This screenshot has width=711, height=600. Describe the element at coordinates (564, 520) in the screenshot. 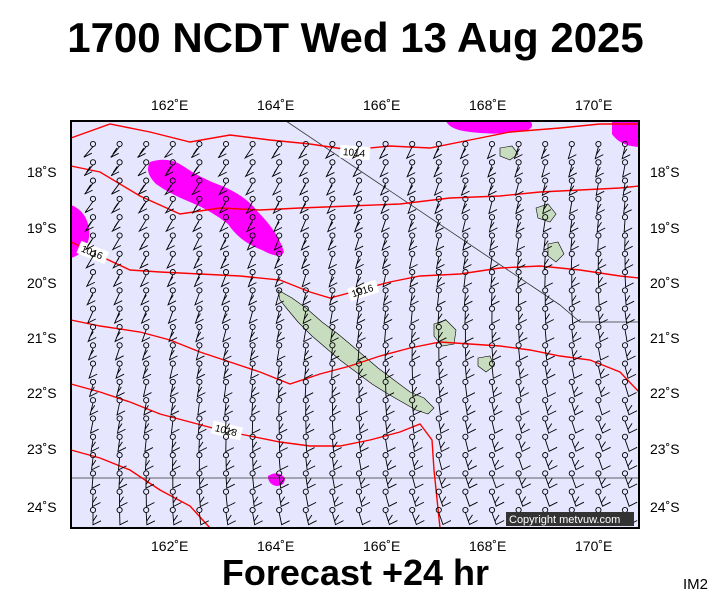

I see `copyright-text: Copyright metvuw.com` at that location.